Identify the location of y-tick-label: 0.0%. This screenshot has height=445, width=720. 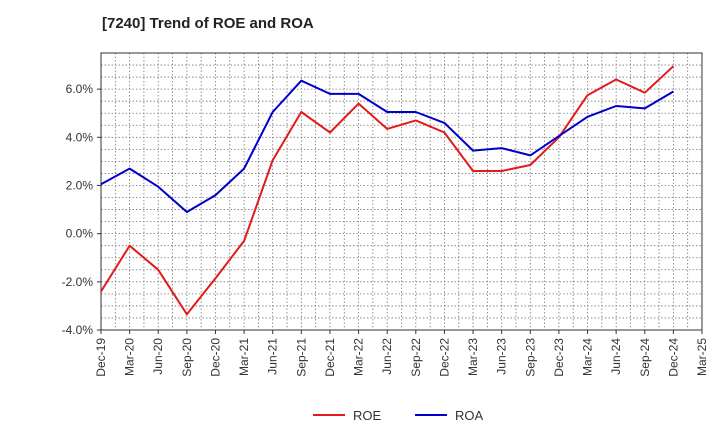
(80, 234).